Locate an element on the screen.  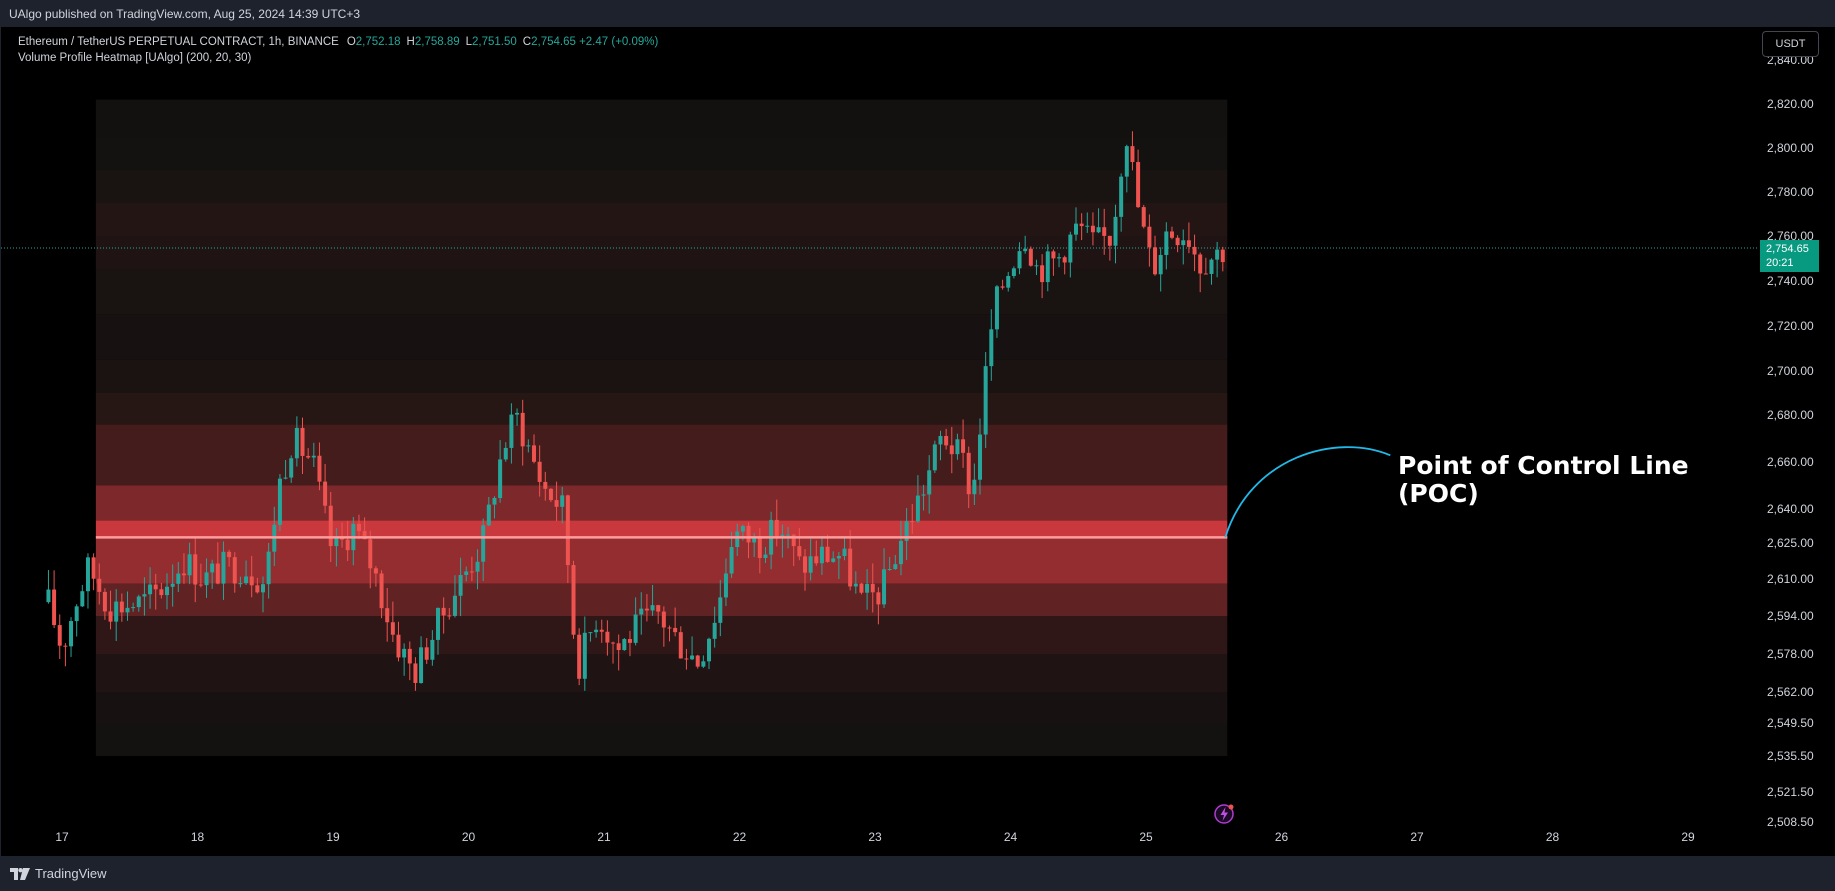
price-tick-label: 2,562.00 is located at coordinates (1790, 692).